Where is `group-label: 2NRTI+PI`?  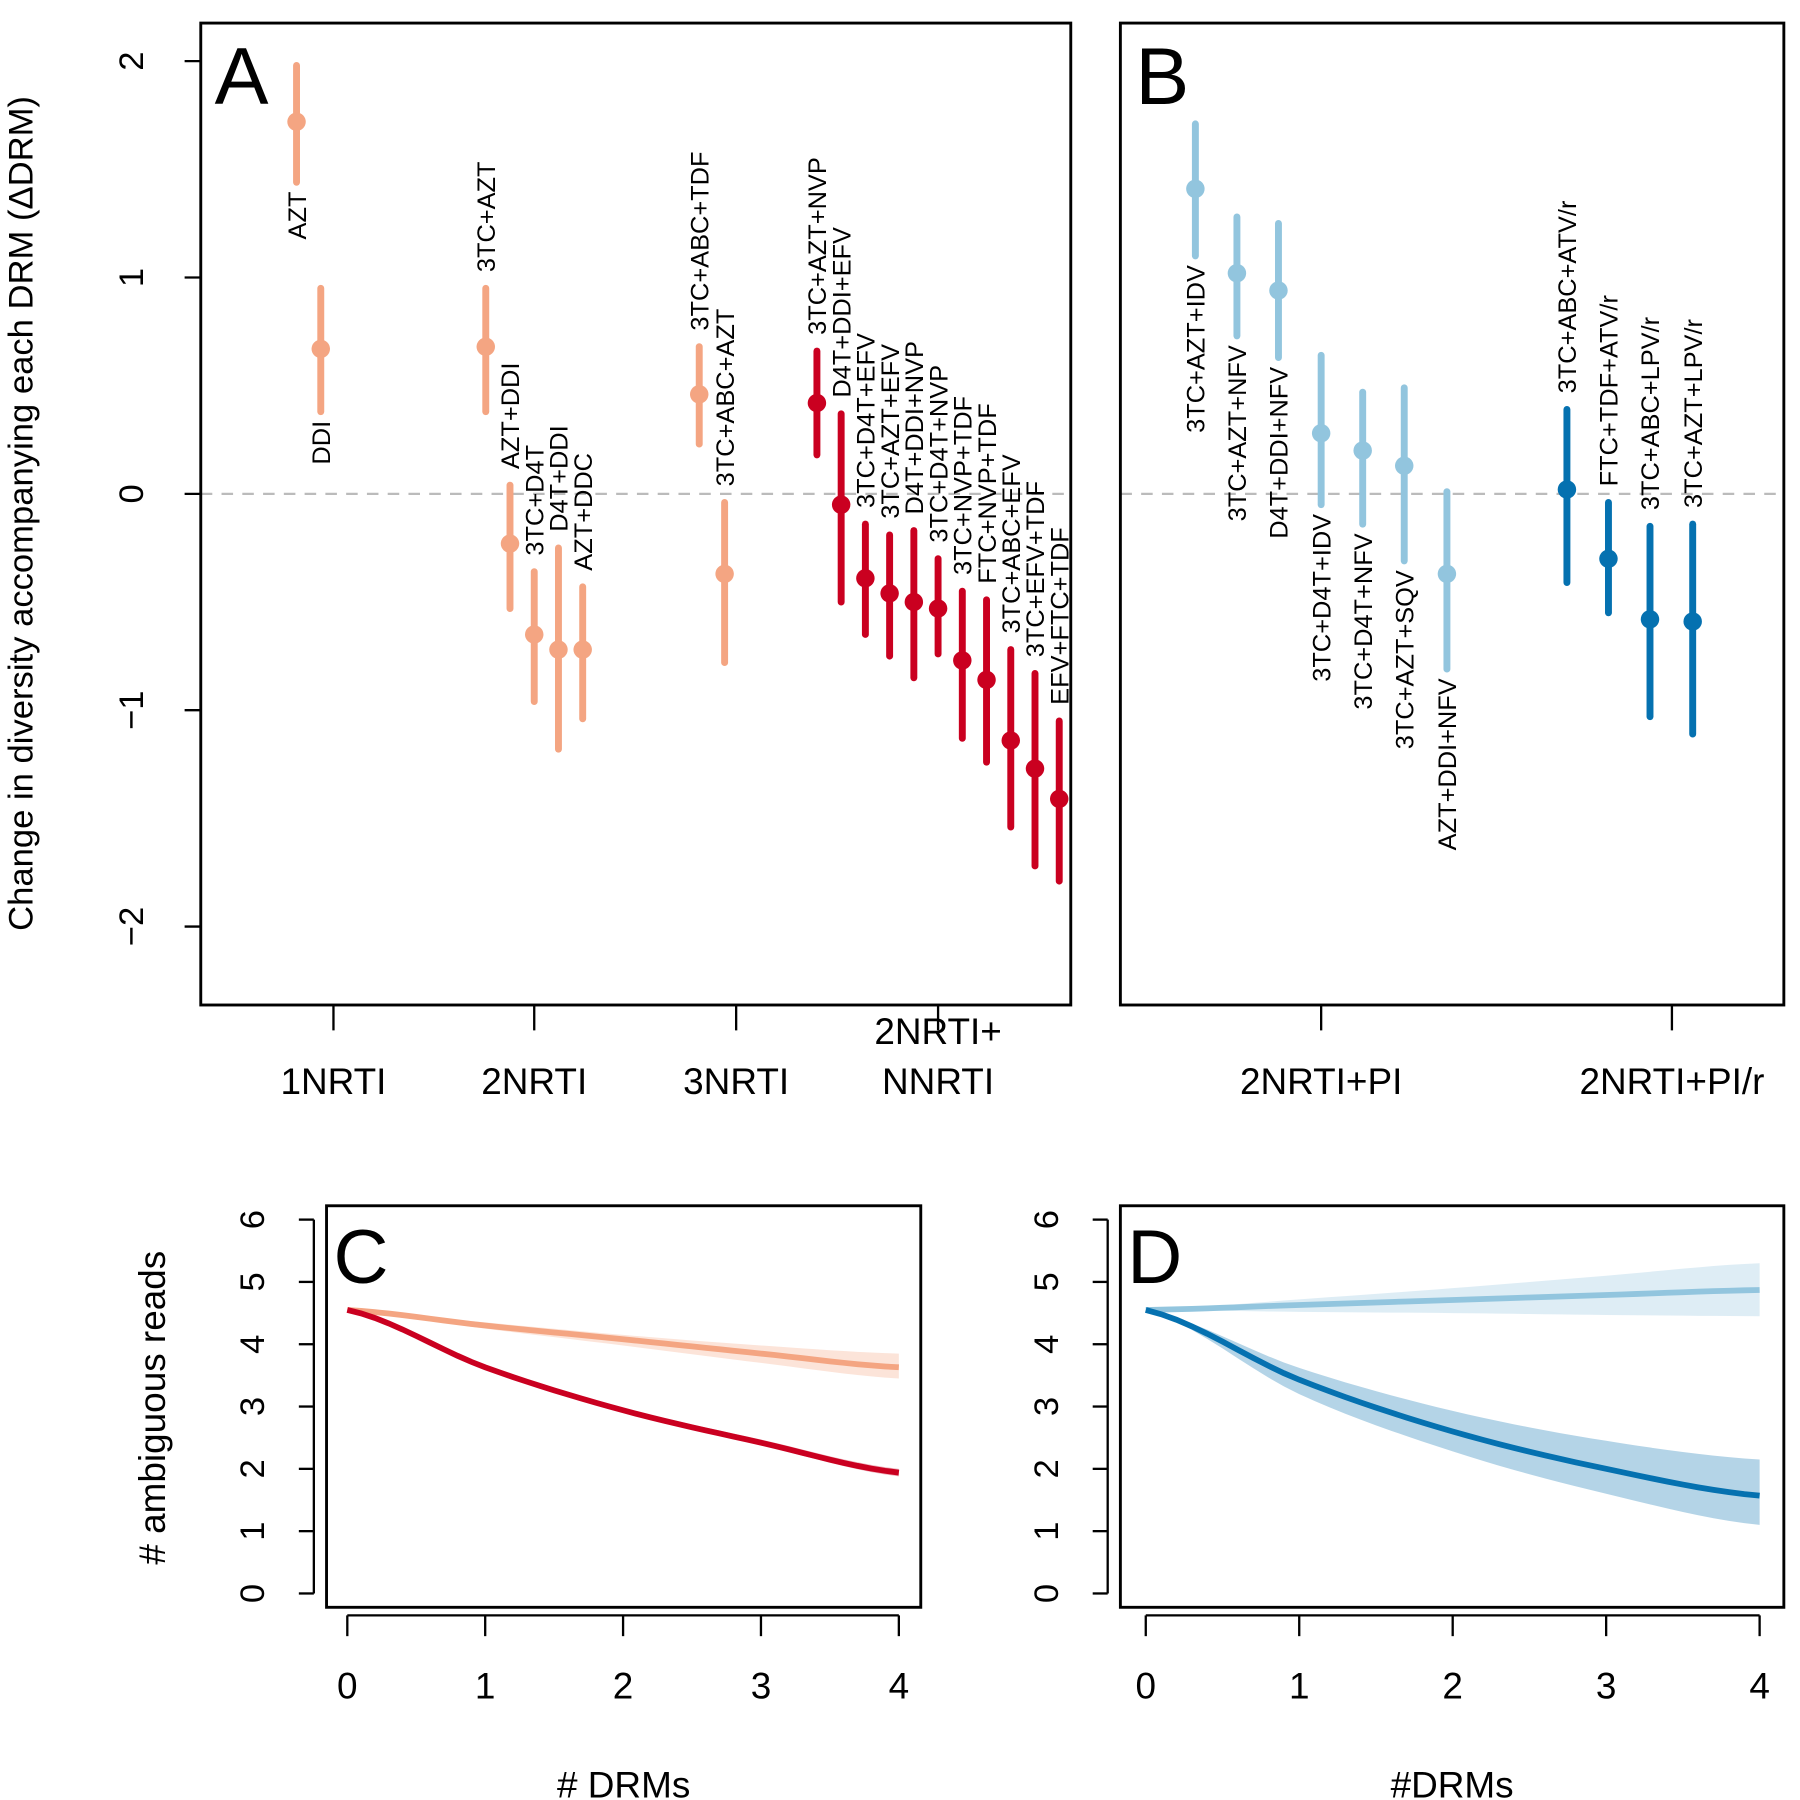 group-label: 2NRTI+PI is located at coordinates (1321, 1081).